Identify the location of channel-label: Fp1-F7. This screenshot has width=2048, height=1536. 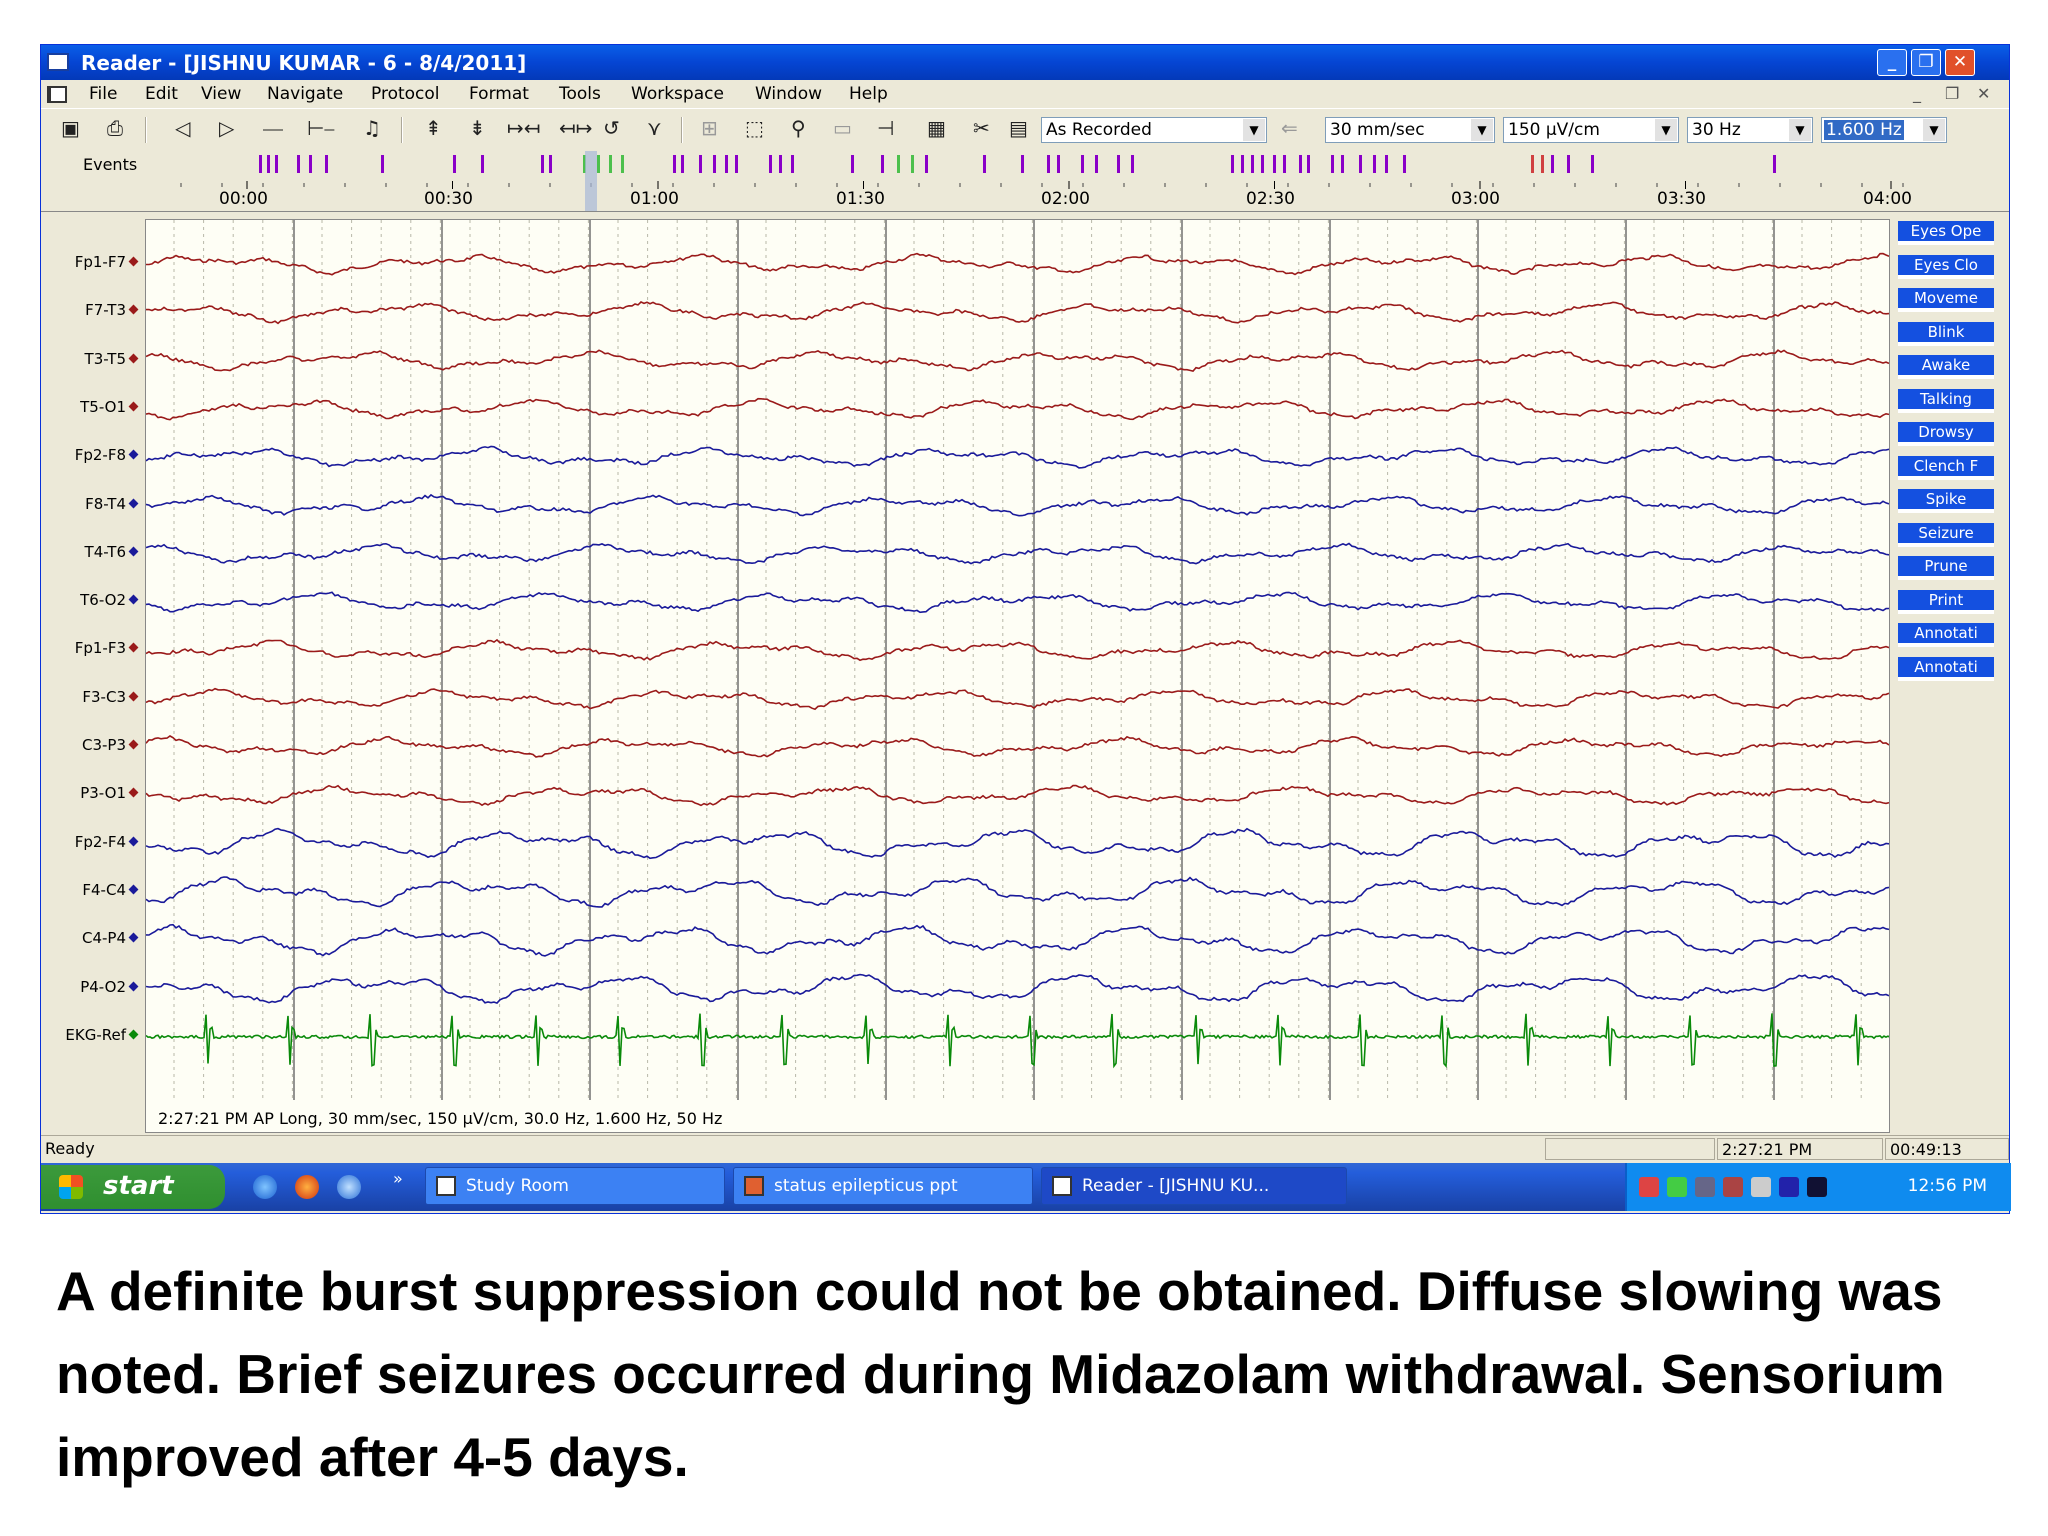
(107, 262).